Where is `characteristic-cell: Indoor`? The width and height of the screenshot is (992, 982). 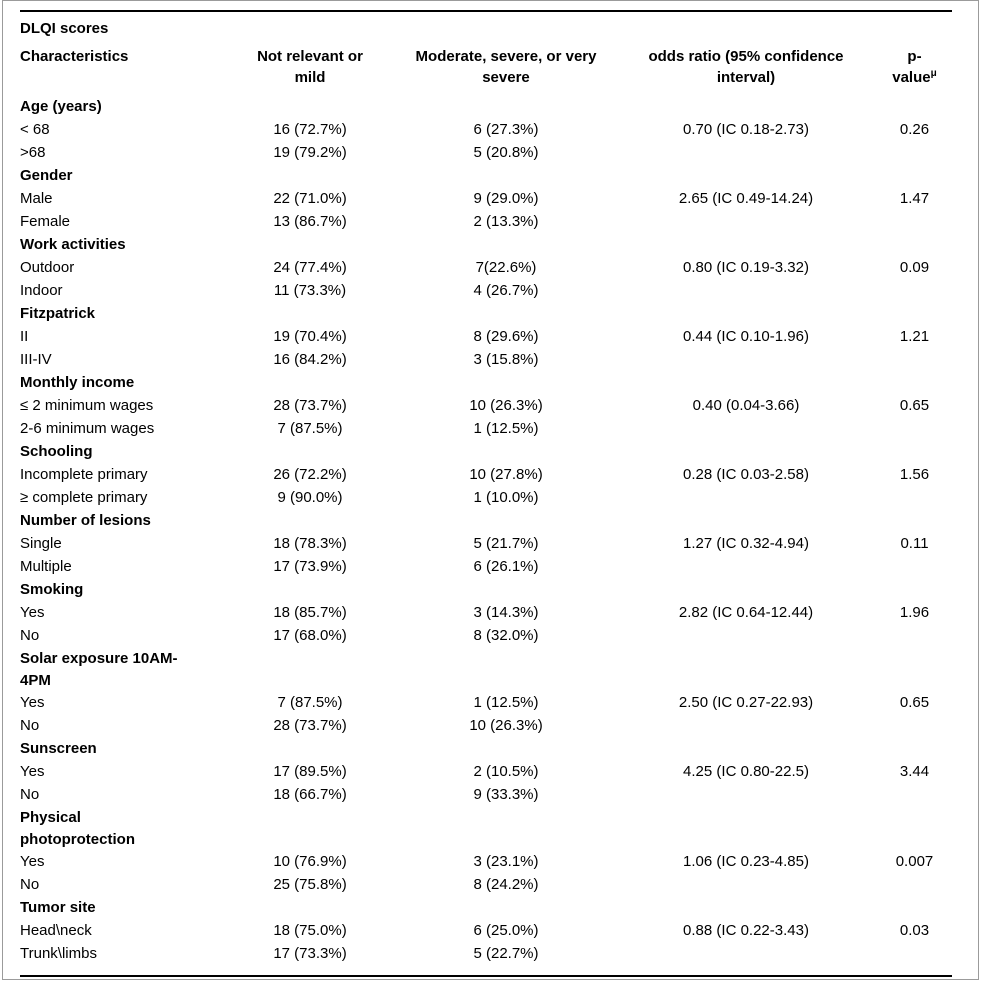 characteristic-cell: Indoor is located at coordinates (41, 290).